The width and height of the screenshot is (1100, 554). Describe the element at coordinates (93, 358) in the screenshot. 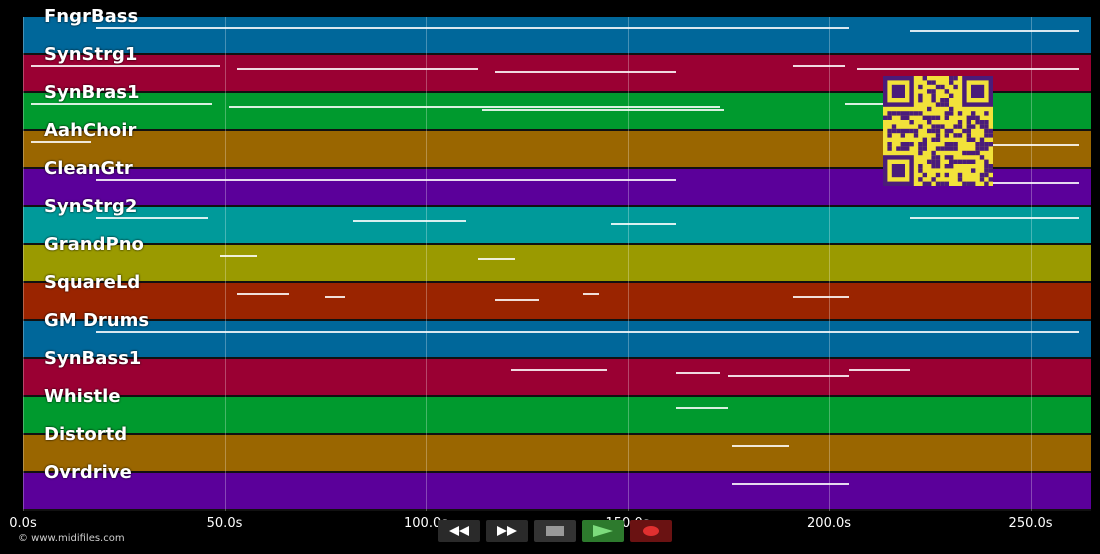

I see `track-label: SynBass1` at that location.